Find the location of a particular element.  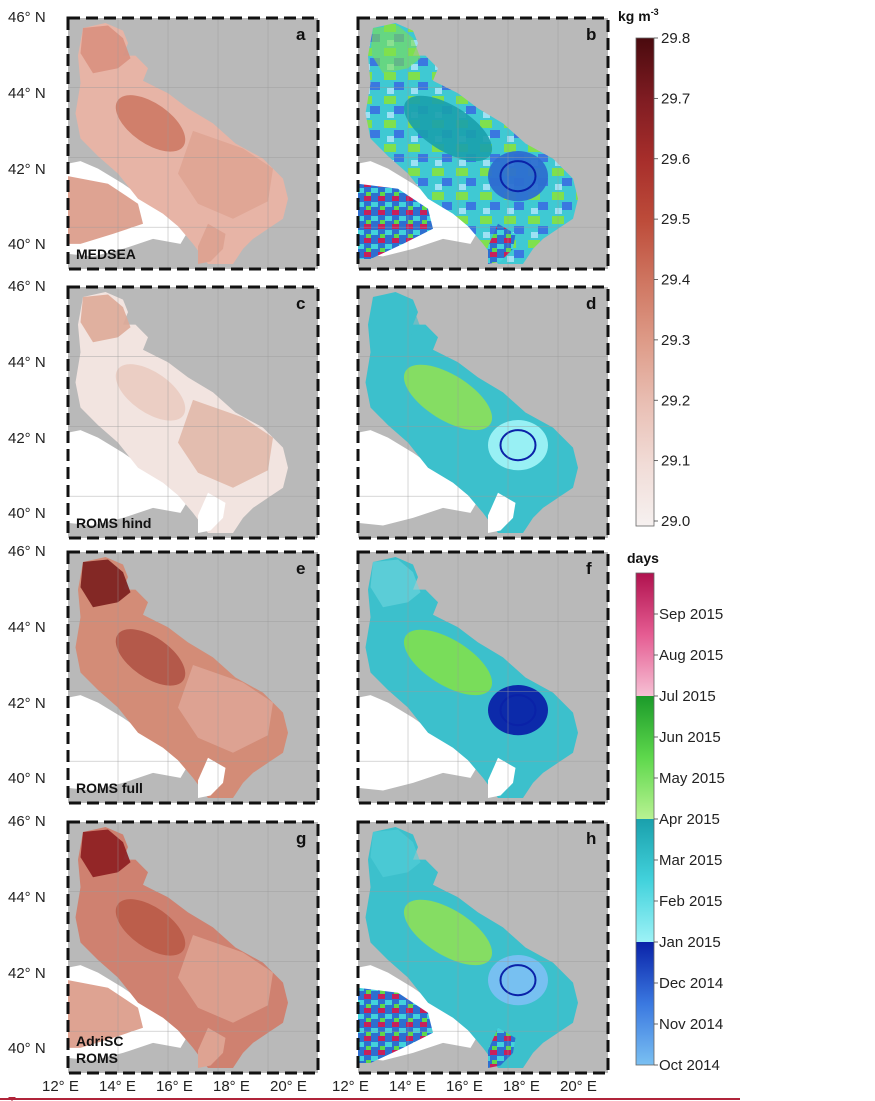

density-colorbar-tick-label: 29.1 is located at coordinates (675, 461).